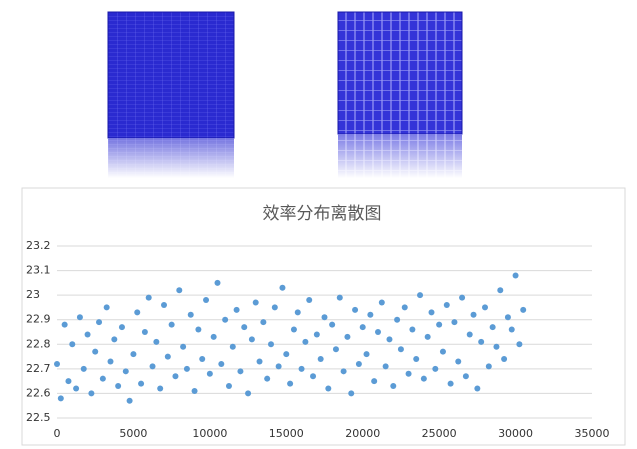  I want to click on y-tick-label: 22.9, so click(38, 319).